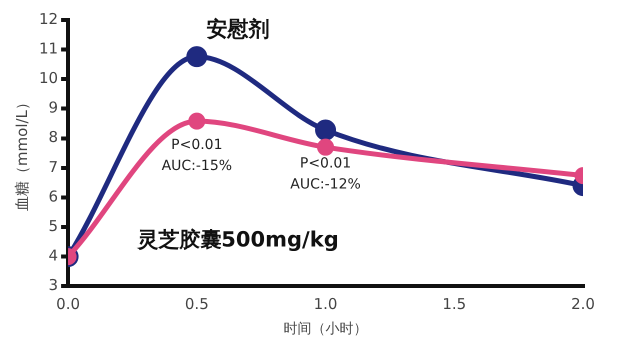  What do you see at coordinates (21, 153) in the screenshot?
I see `y-axis-title: 血糖（mmol/L）` at bounding box center [21, 153].